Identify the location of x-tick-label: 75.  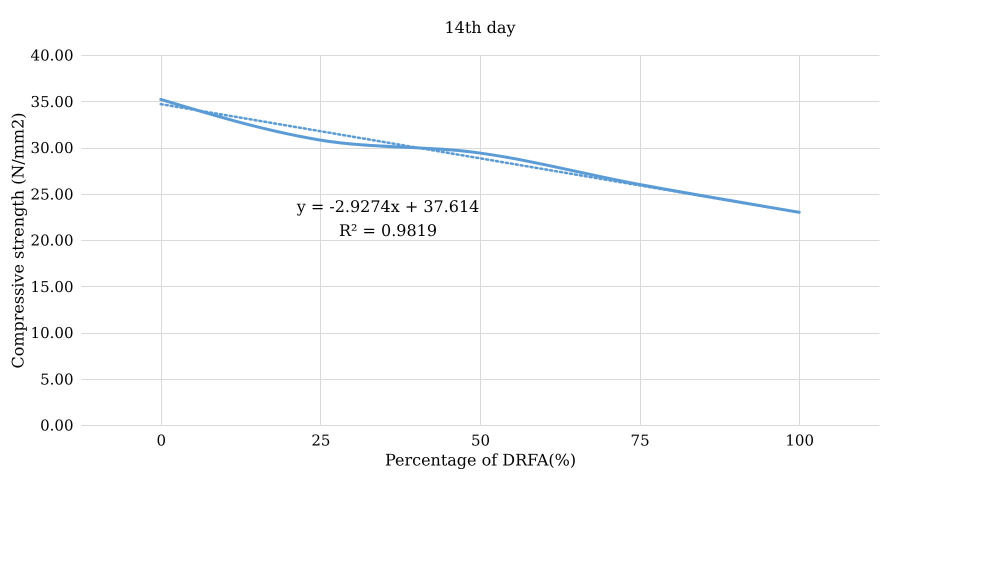
(640, 441).